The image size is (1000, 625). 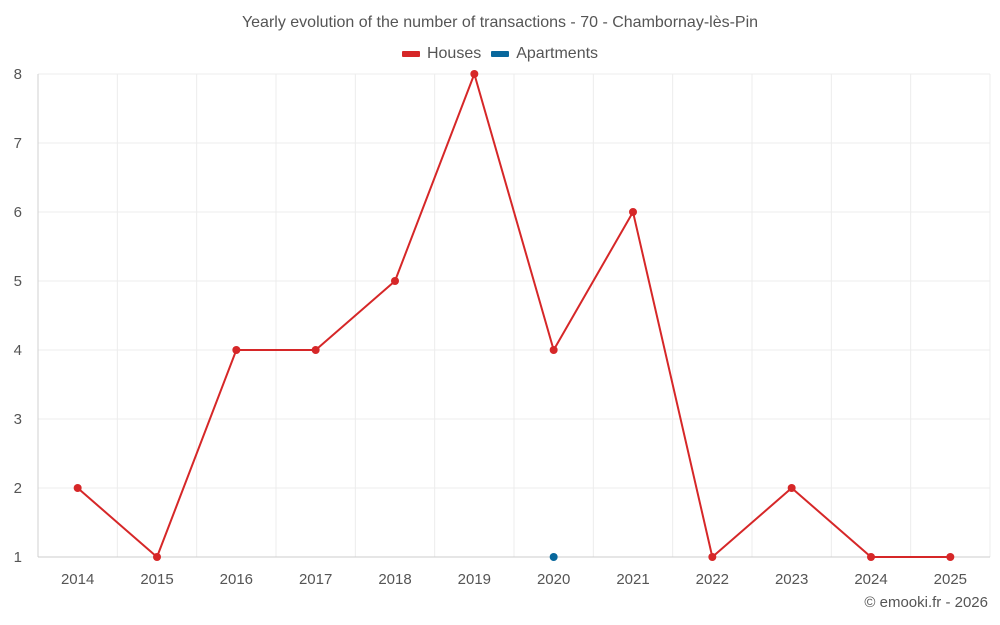 What do you see at coordinates (18, 143) in the screenshot?
I see `y-tick-label: 7` at bounding box center [18, 143].